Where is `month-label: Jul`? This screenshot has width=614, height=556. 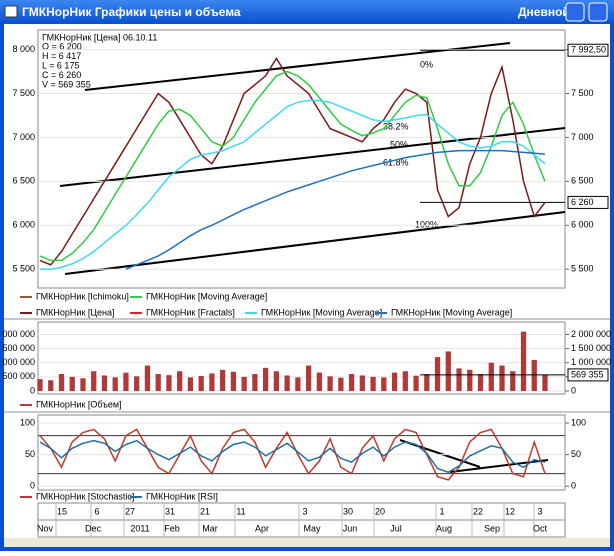 month-label: Jul is located at coordinates (396, 528).